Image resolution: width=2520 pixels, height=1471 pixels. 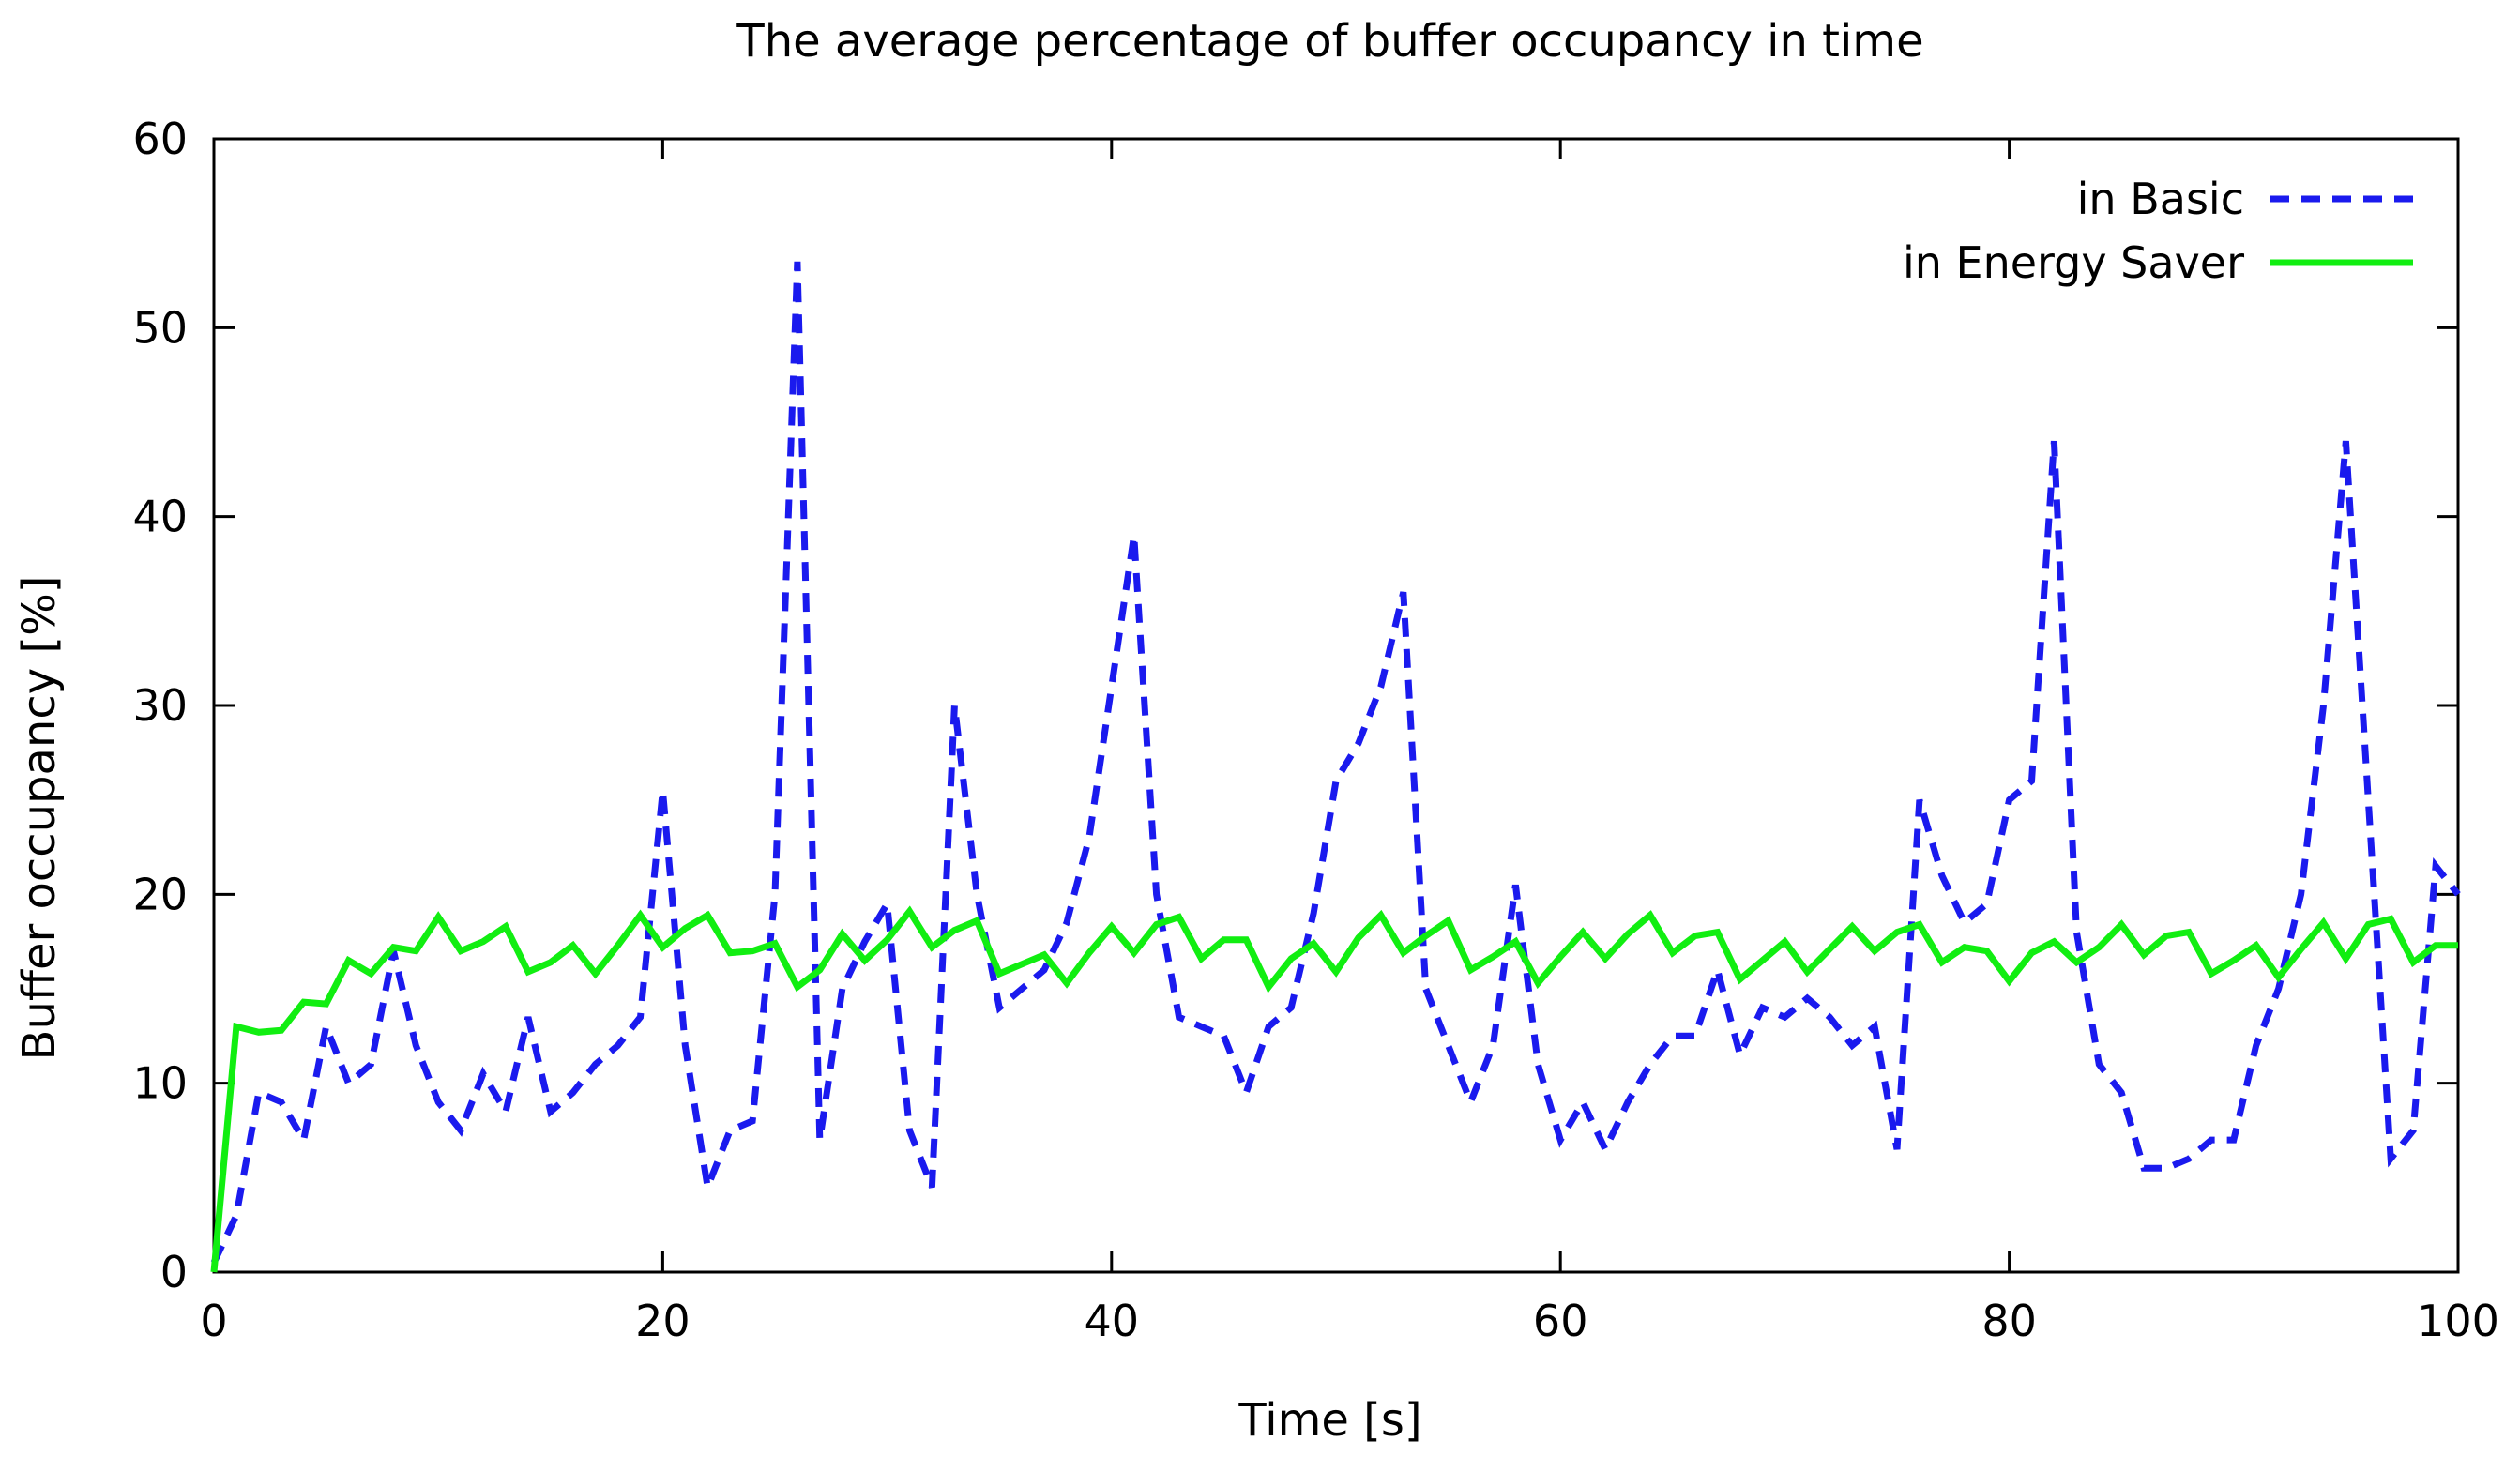 I want to click on x-tick-label: 40, so click(x=1112, y=1321).